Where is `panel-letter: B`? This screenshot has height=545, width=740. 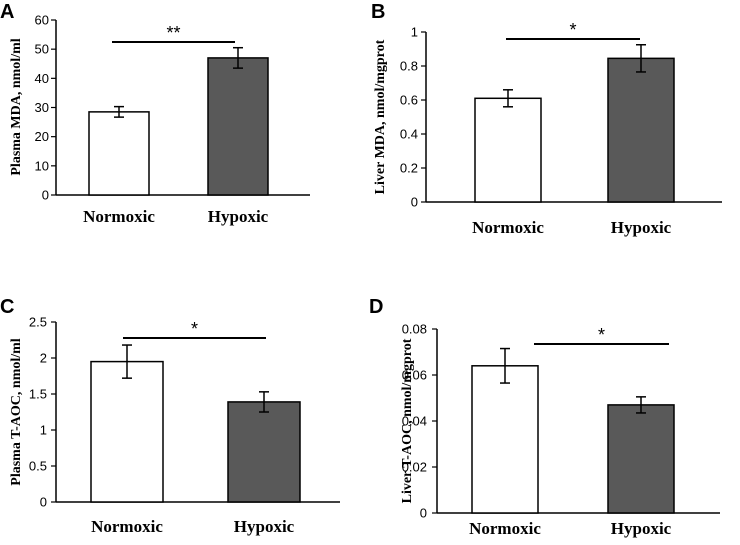
panel-letter: B is located at coordinates (378, 12).